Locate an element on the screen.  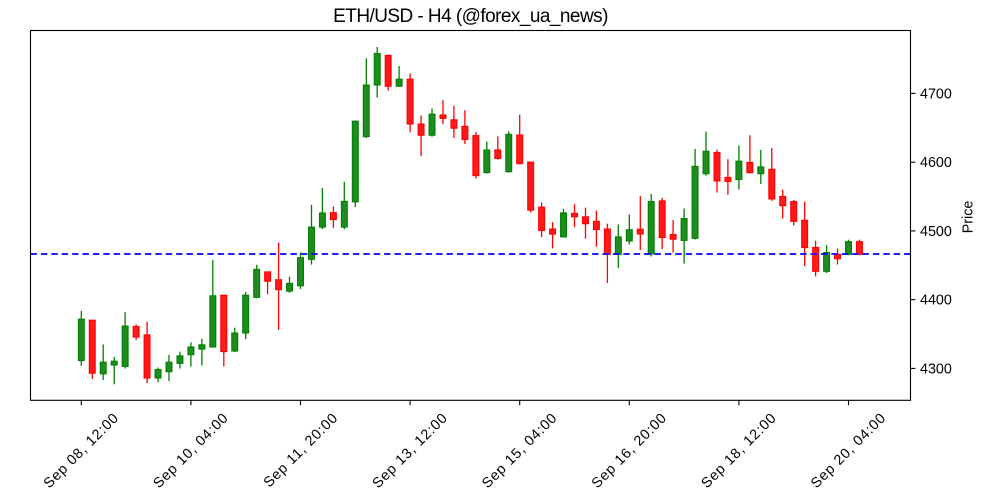
svg-text: Price is located at coordinates (969, 217).